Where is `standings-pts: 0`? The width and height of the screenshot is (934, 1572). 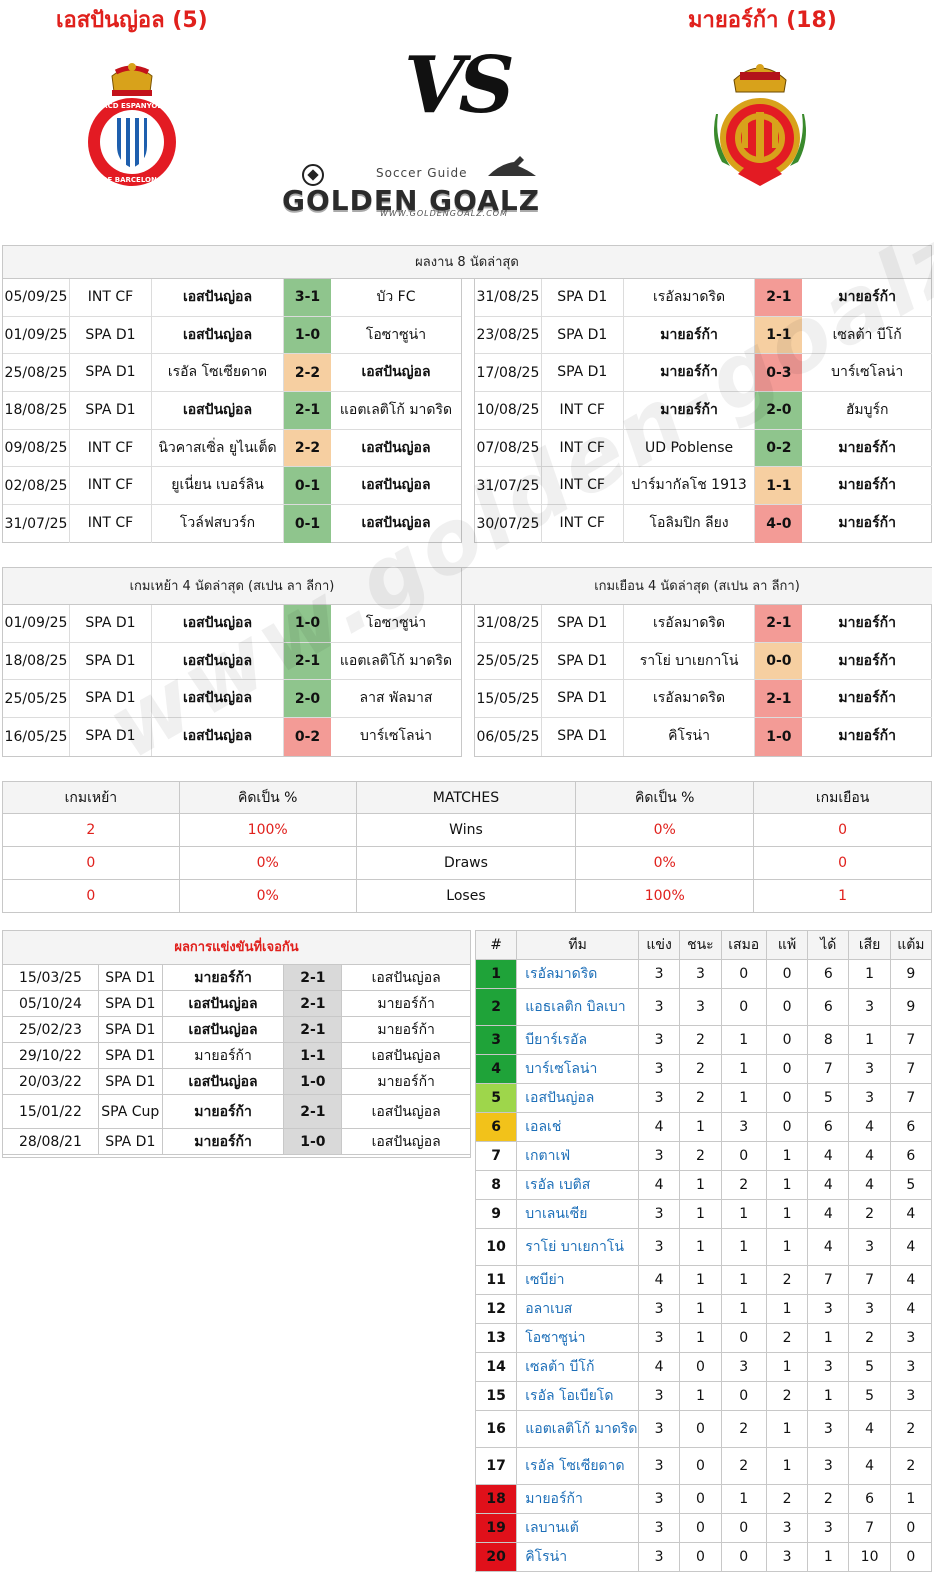 standings-pts: 0 is located at coordinates (911, 1528).